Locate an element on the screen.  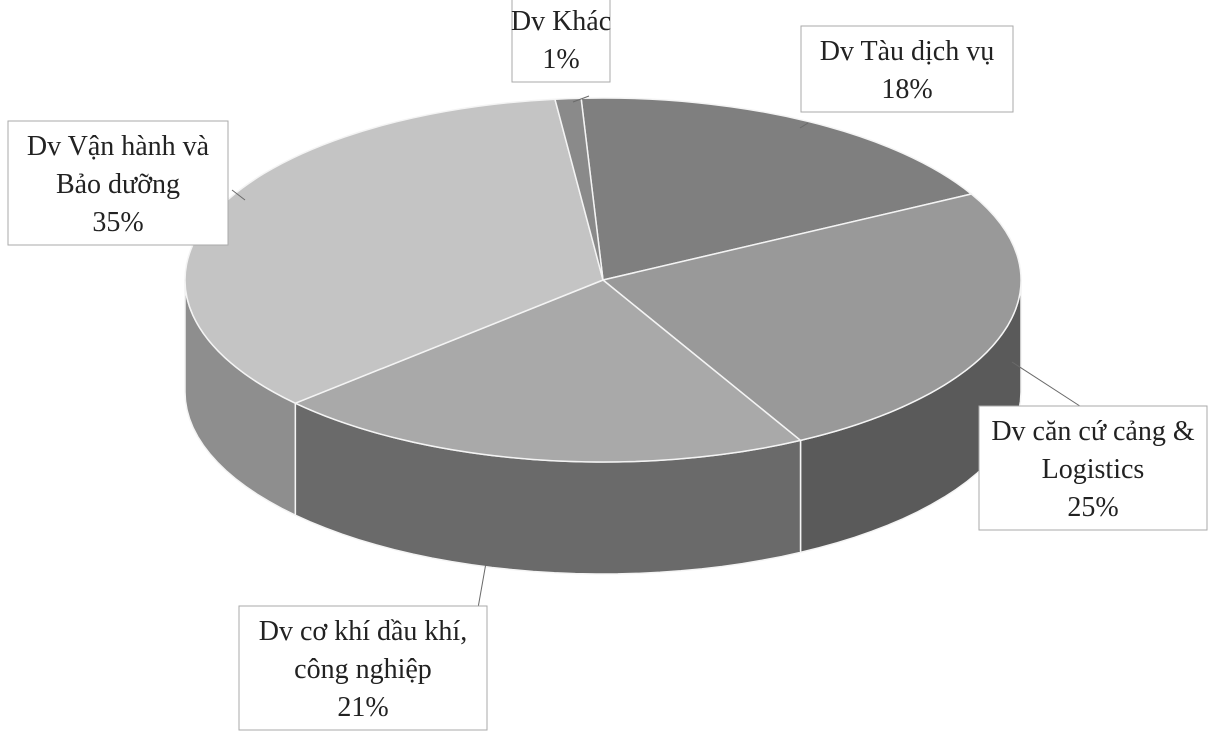
label-text: công nghiệp is located at coordinates (363, 669).